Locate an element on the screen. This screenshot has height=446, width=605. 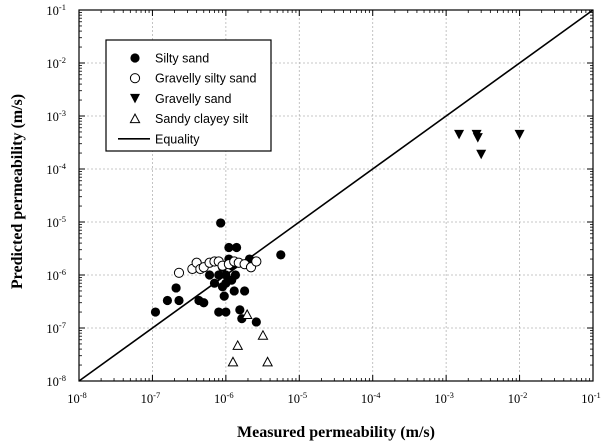
silty-sand-series is located at coordinates (218, 272).